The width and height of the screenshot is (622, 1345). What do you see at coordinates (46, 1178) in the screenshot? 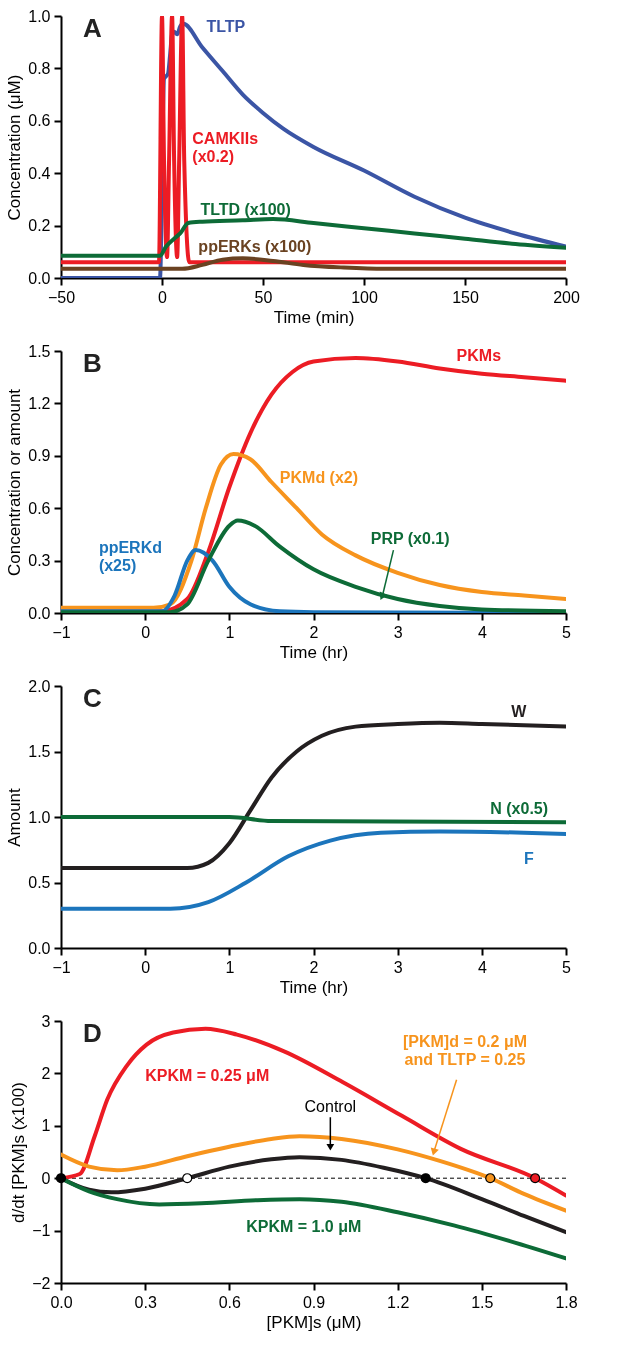
I see `y-tick-label: 0` at bounding box center [46, 1178].